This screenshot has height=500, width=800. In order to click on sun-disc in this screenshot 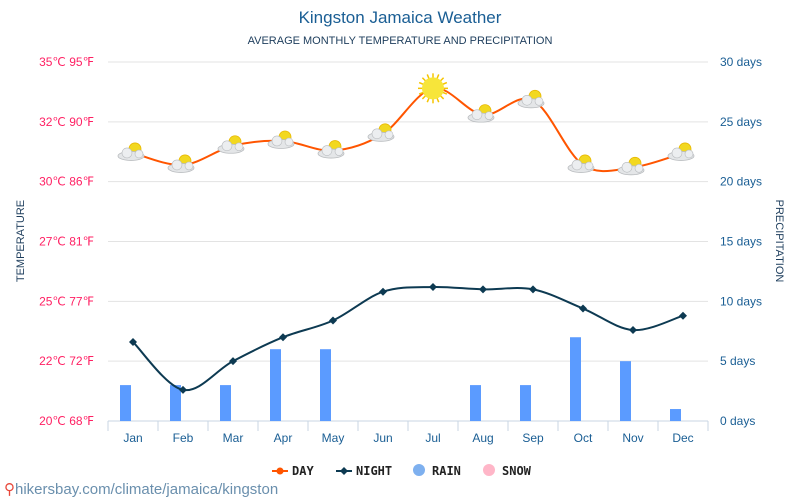, I will do `click(433, 88)`.